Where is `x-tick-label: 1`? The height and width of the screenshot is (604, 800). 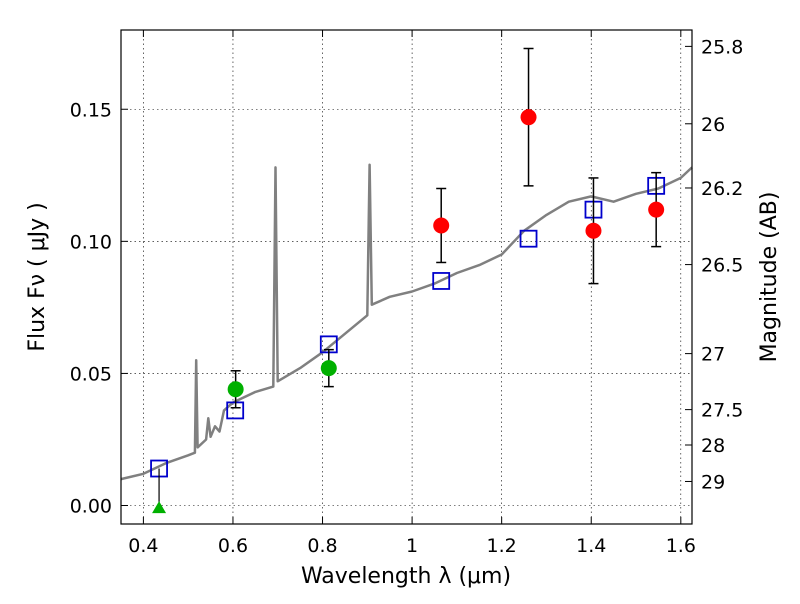
x-tick-label: 1 is located at coordinates (412, 546).